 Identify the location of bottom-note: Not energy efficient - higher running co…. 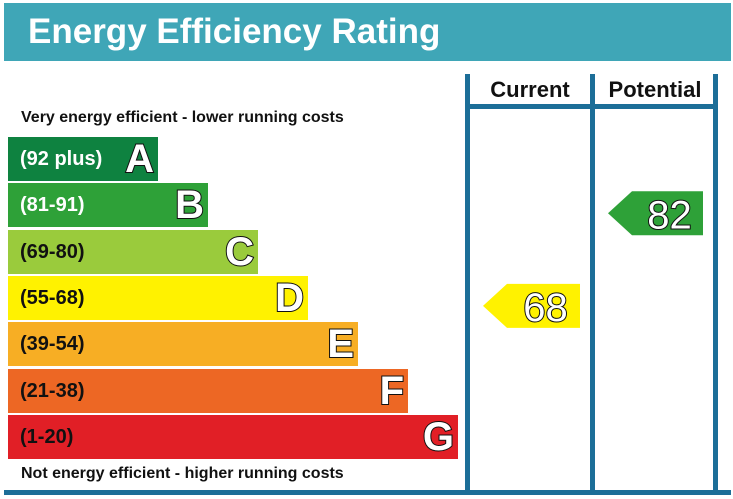
(182, 473).